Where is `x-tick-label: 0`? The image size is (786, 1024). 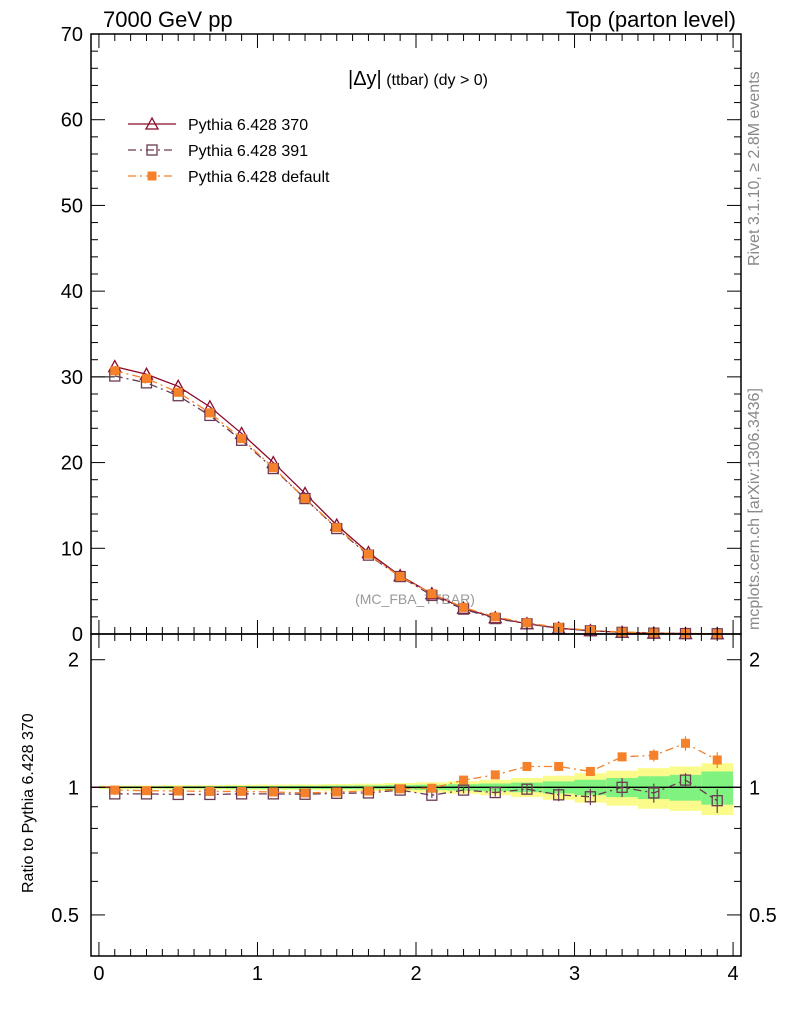 x-tick-label: 0 is located at coordinates (98, 974).